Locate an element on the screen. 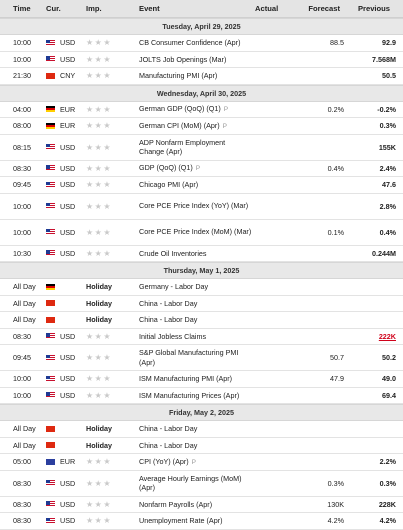 This screenshot has width=403, height=530. event-name: Core PCE Price Index (MoM) (Mar) is located at coordinates (195, 231).